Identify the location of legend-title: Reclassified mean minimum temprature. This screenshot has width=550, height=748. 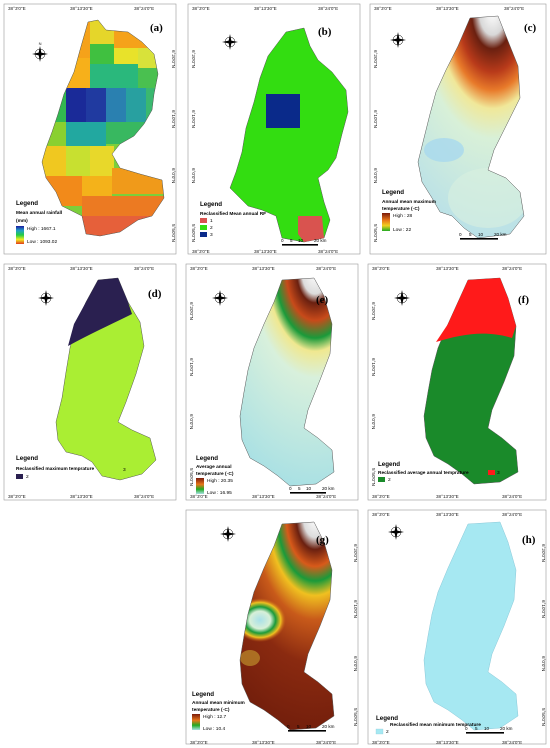
(435, 725).